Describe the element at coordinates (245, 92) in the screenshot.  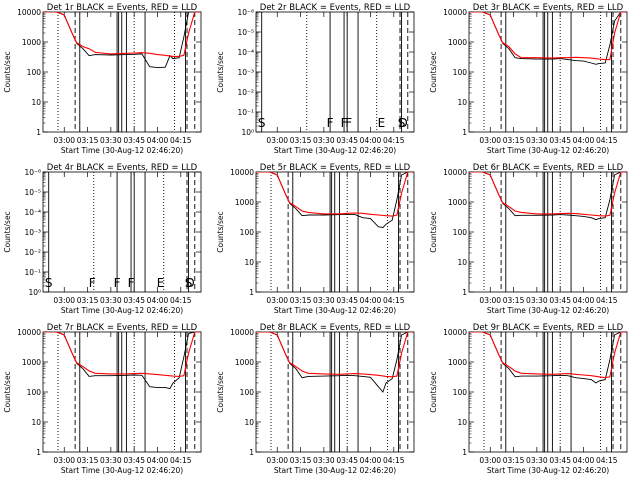
I see `y-tick-label: 10⁻²` at that location.